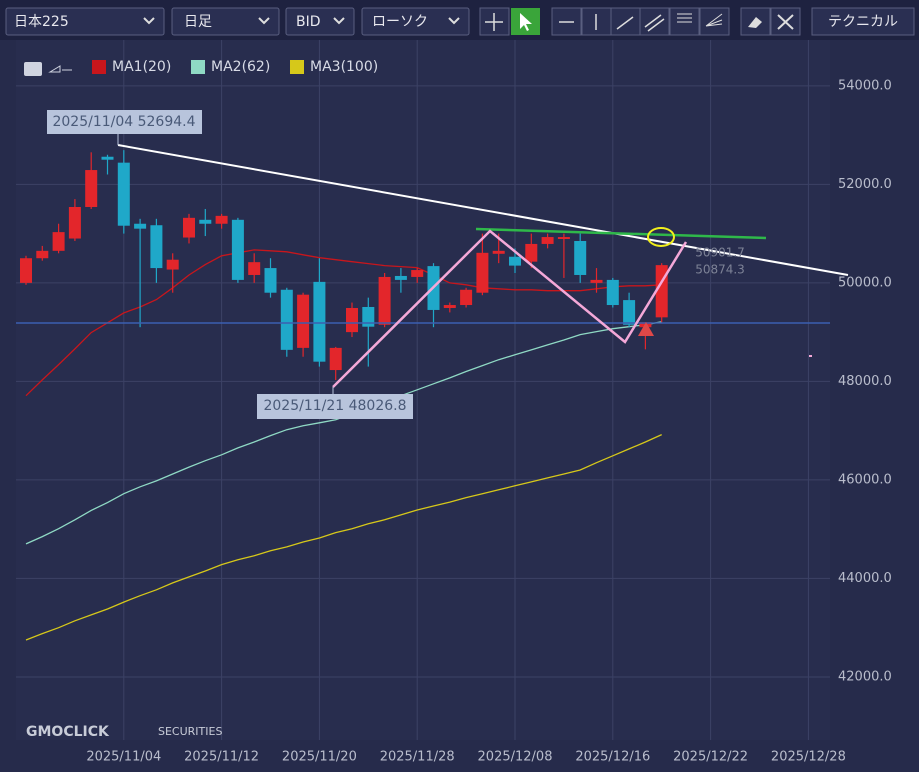 The image size is (919, 772). Describe the element at coordinates (720, 253) in the screenshot. I see `price-label: 50901.7` at that location.